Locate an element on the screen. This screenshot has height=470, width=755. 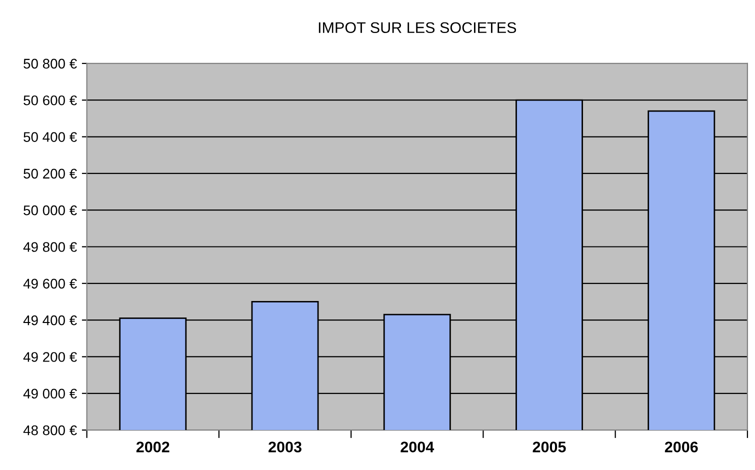
x-tick-label: 2002 is located at coordinates (153, 447).